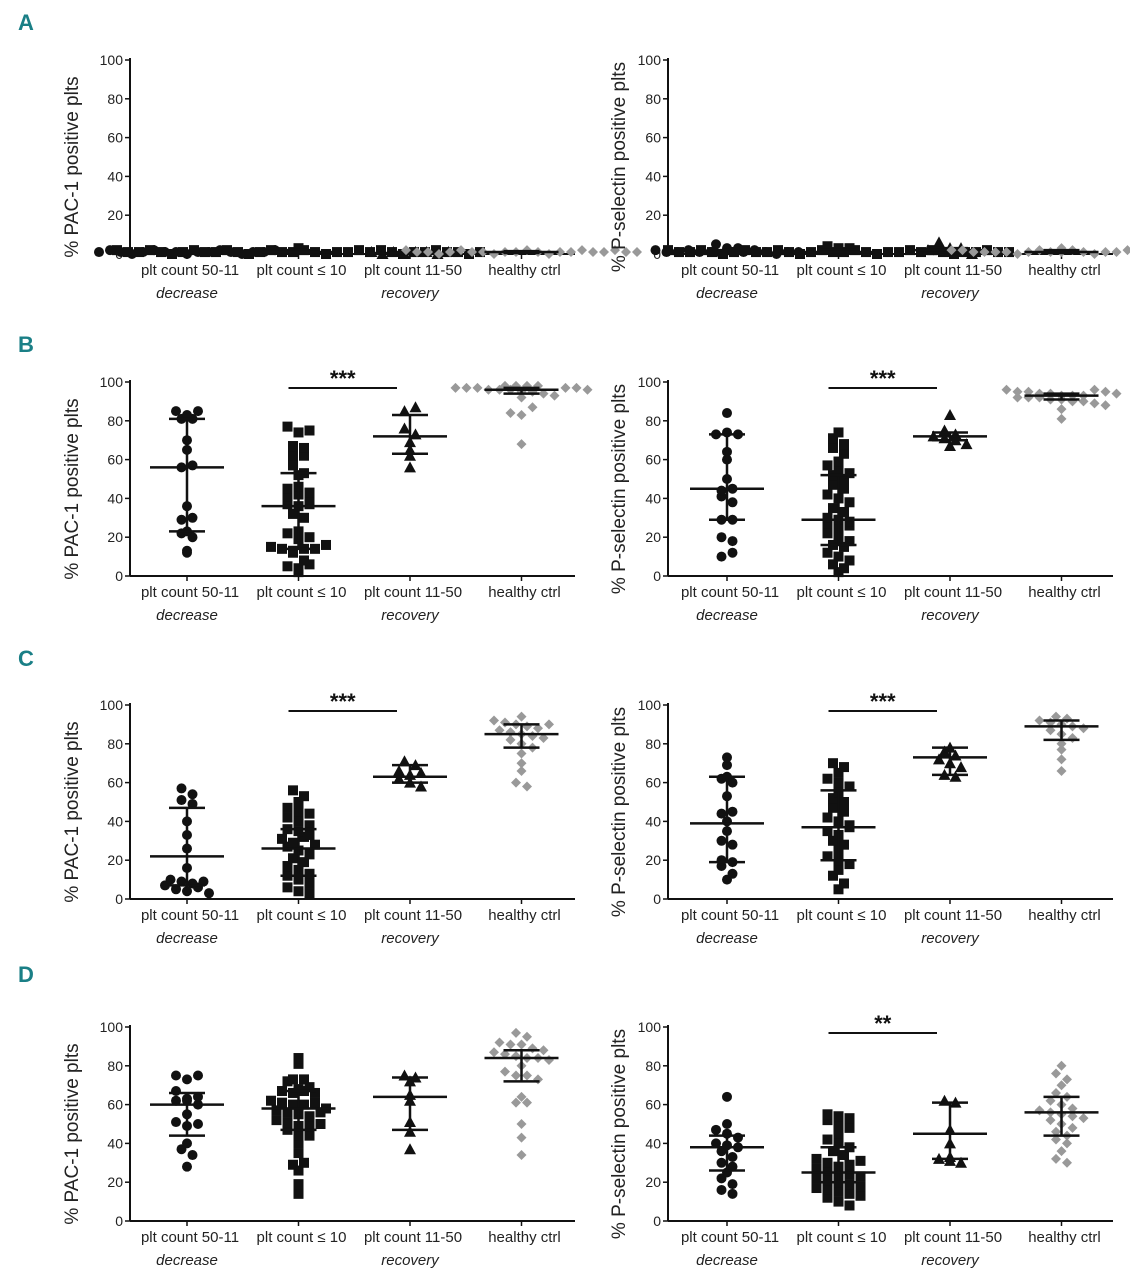  What do you see at coordinates (72, 811) in the screenshot?
I see `y-axis-label: % PAC-1 positive plts` at bounding box center [72, 811].